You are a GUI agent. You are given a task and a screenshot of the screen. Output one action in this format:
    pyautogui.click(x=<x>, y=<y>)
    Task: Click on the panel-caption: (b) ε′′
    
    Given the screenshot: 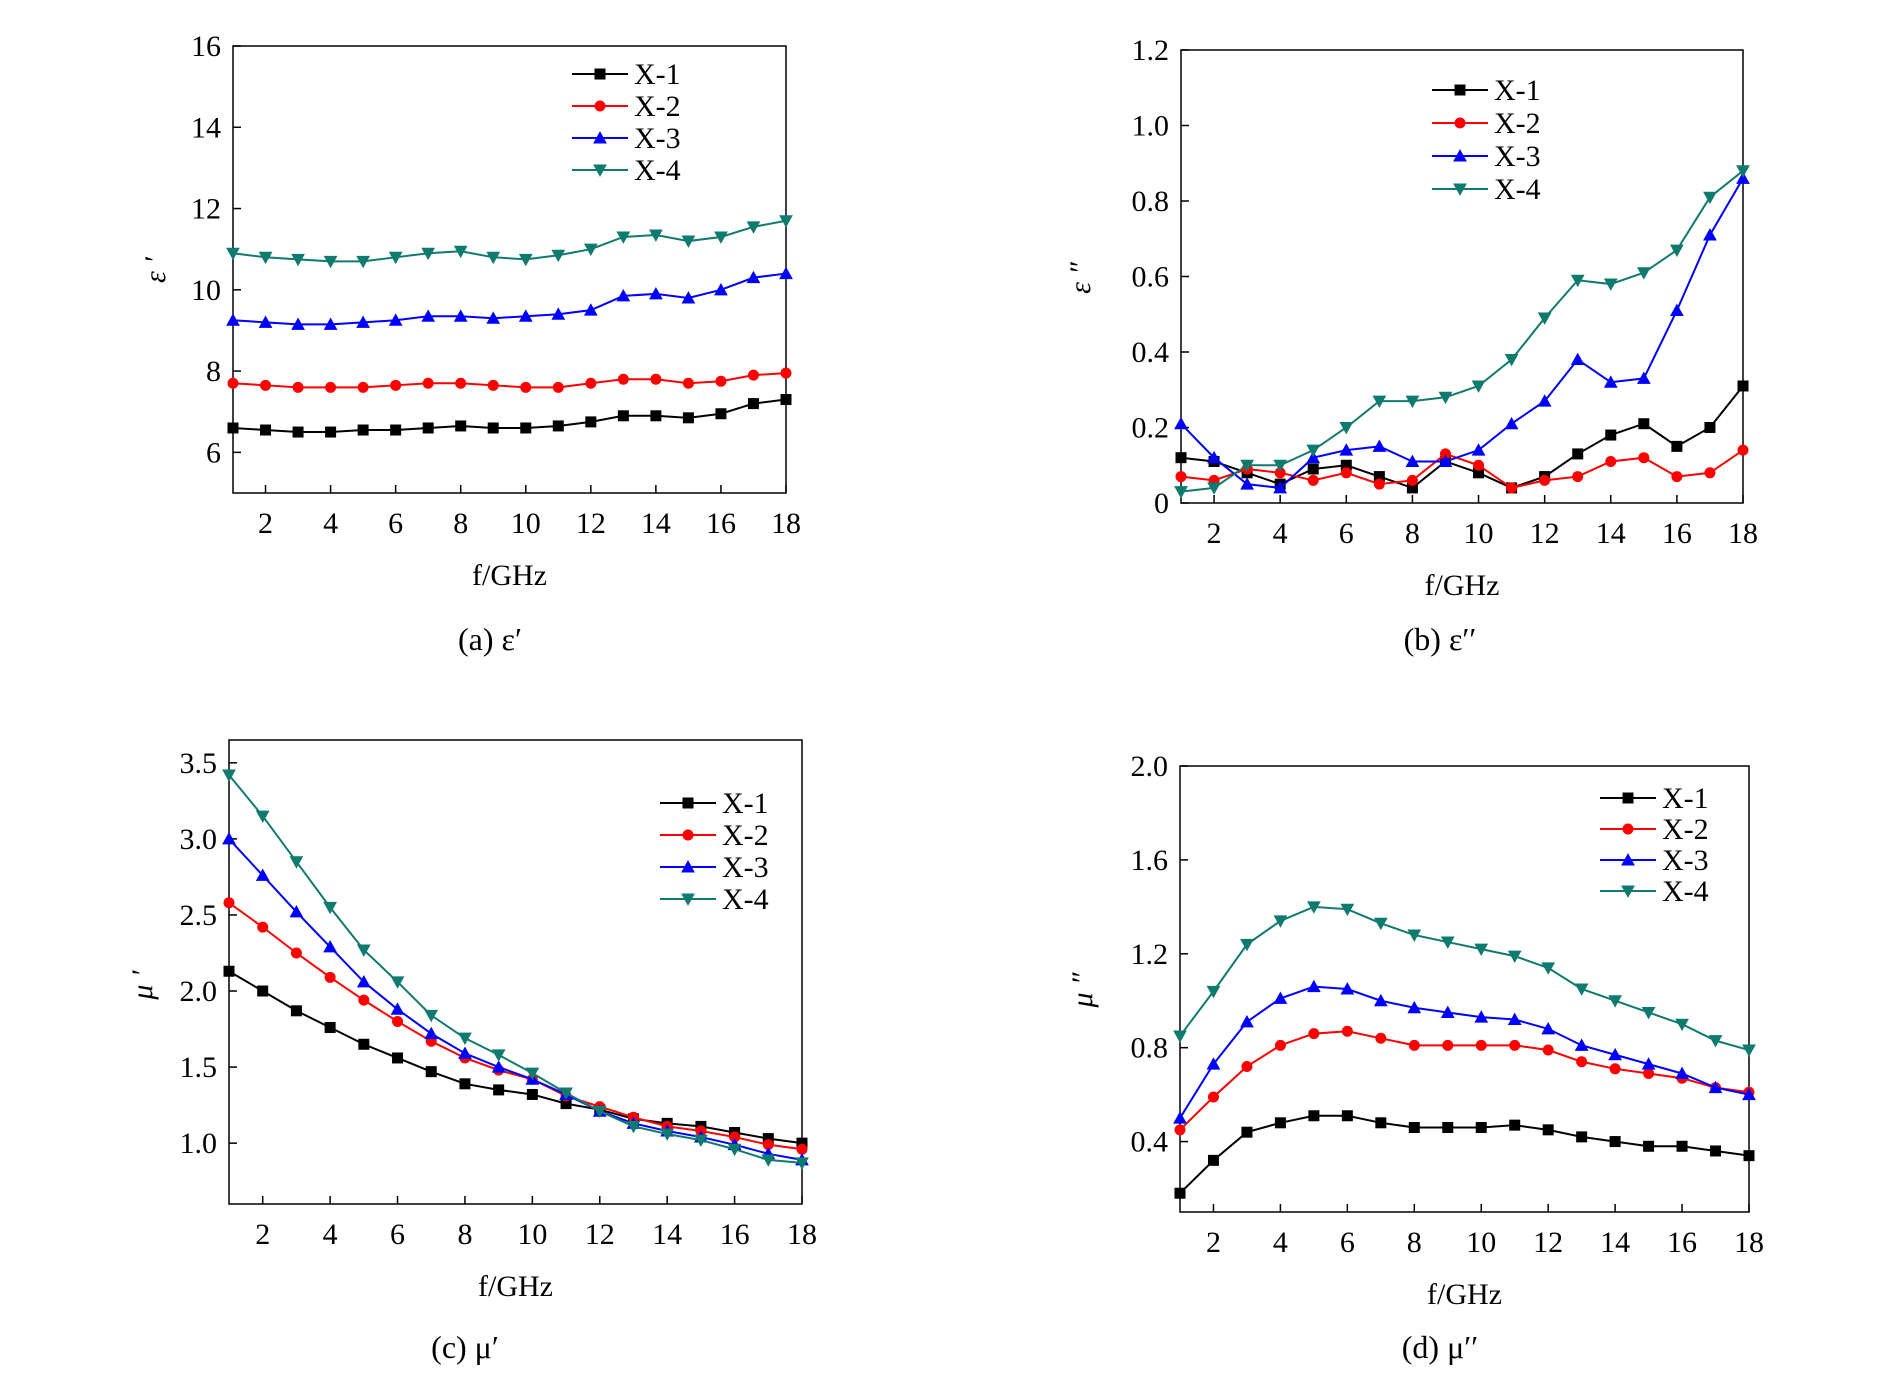 What is the action you would take?
    pyautogui.click(x=1440, y=639)
    